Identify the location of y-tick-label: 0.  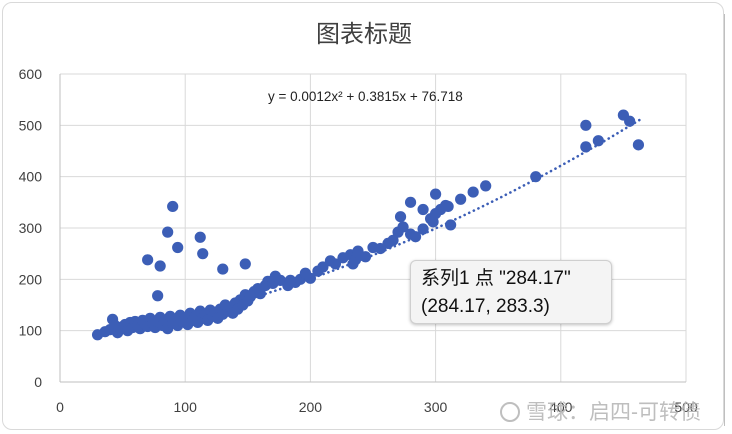
(38, 382).